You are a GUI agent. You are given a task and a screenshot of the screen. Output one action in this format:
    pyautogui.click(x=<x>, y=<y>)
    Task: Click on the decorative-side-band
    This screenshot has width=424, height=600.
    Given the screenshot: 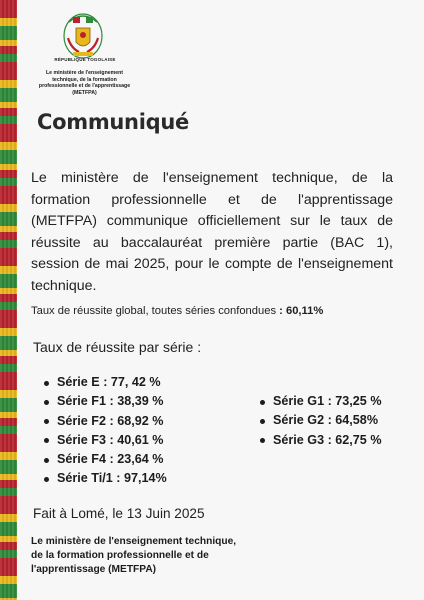 What is the action you would take?
    pyautogui.click(x=8, y=300)
    